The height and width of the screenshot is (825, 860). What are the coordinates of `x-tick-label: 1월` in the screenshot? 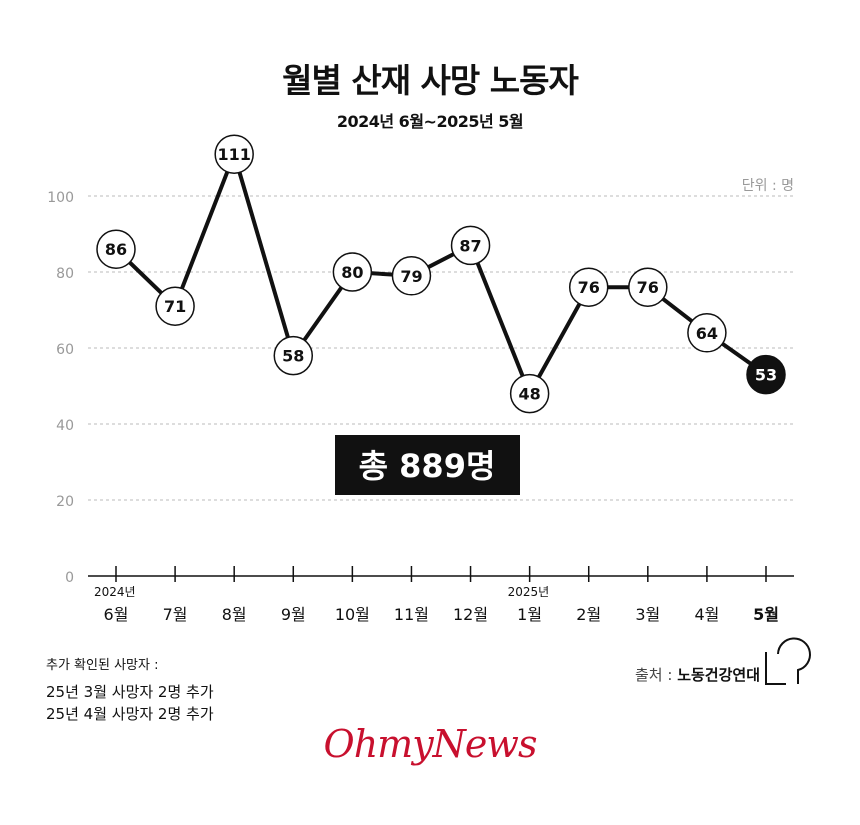 It's located at (529, 614).